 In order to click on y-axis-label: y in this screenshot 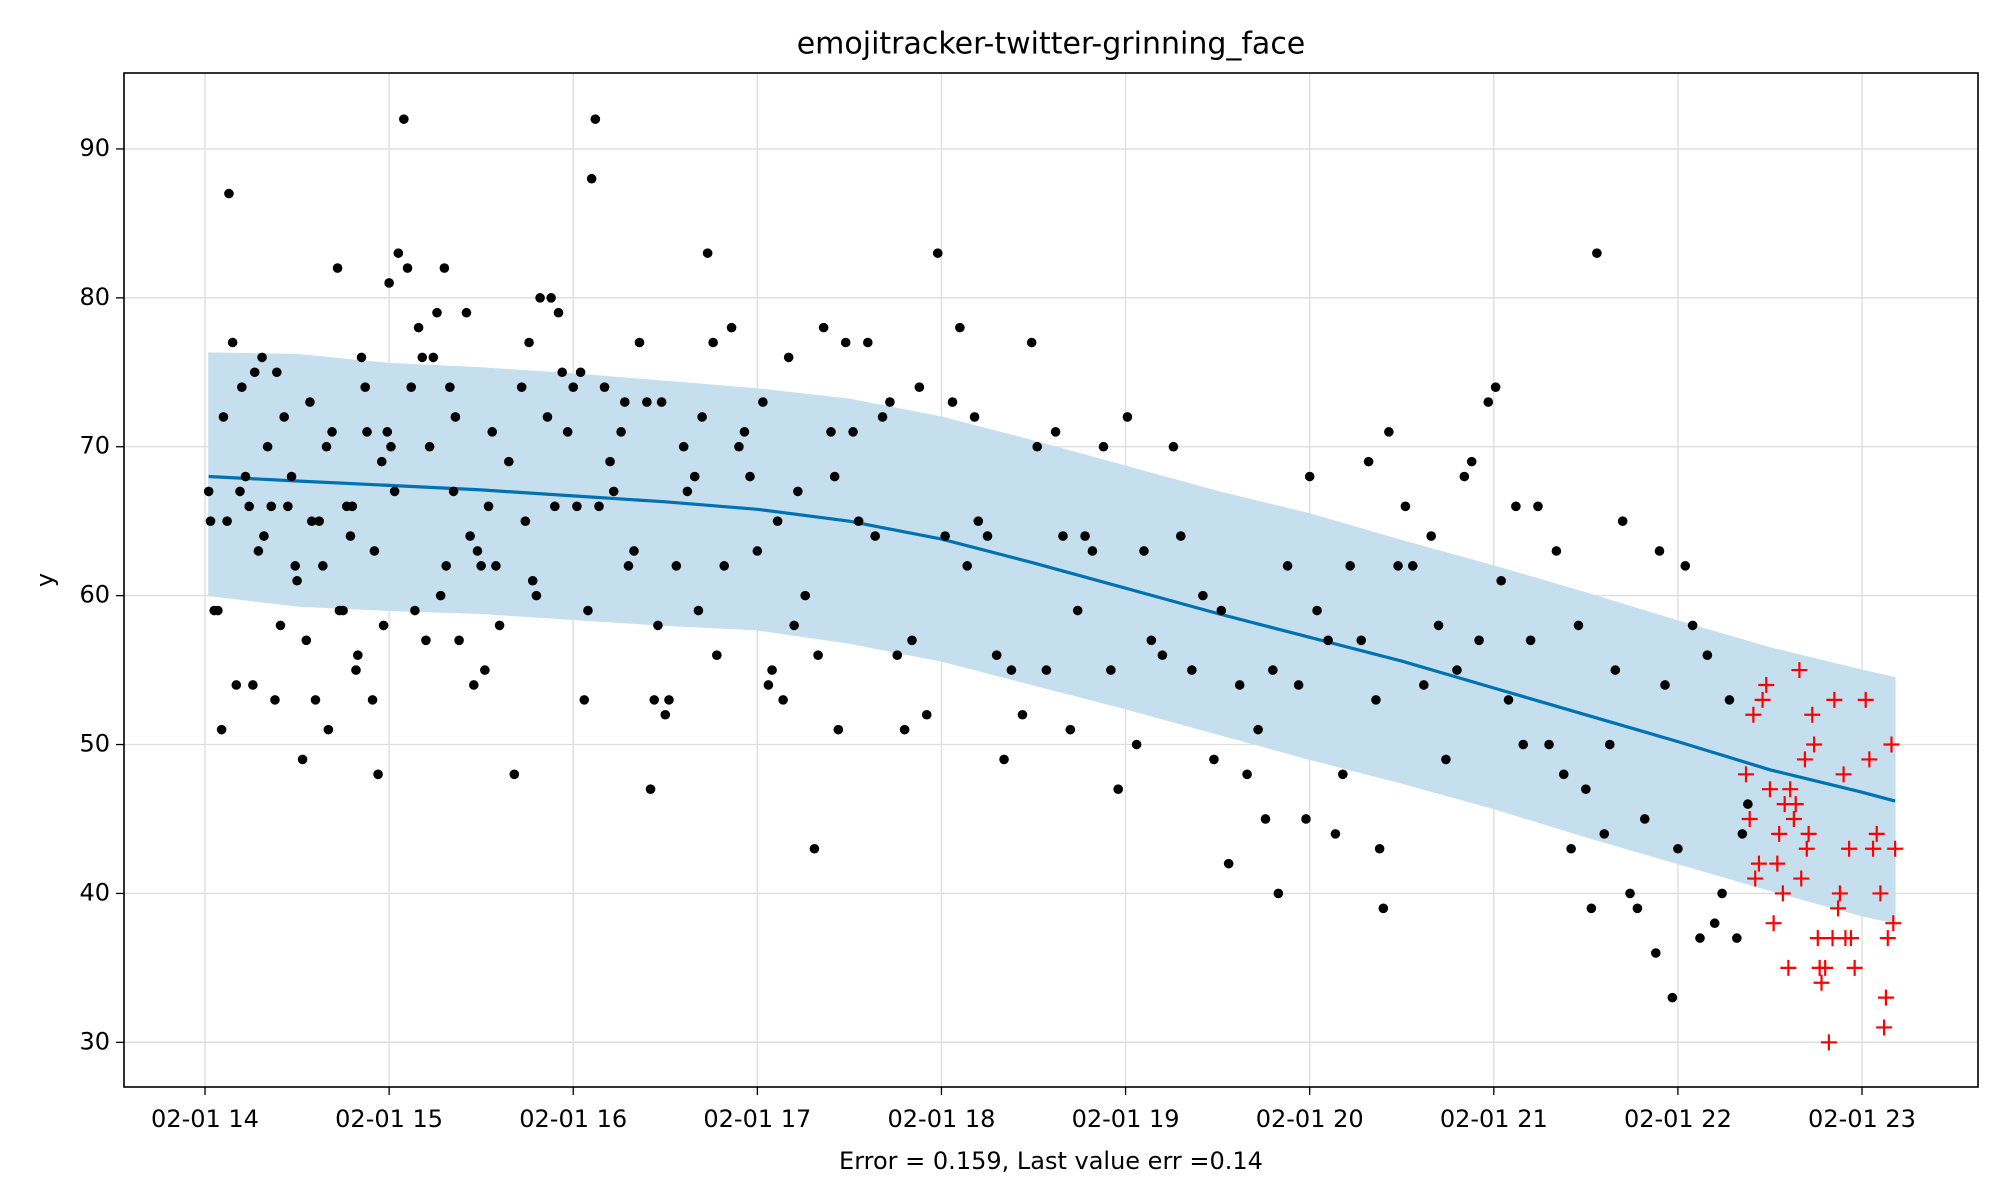, I will do `click(45, 580)`.